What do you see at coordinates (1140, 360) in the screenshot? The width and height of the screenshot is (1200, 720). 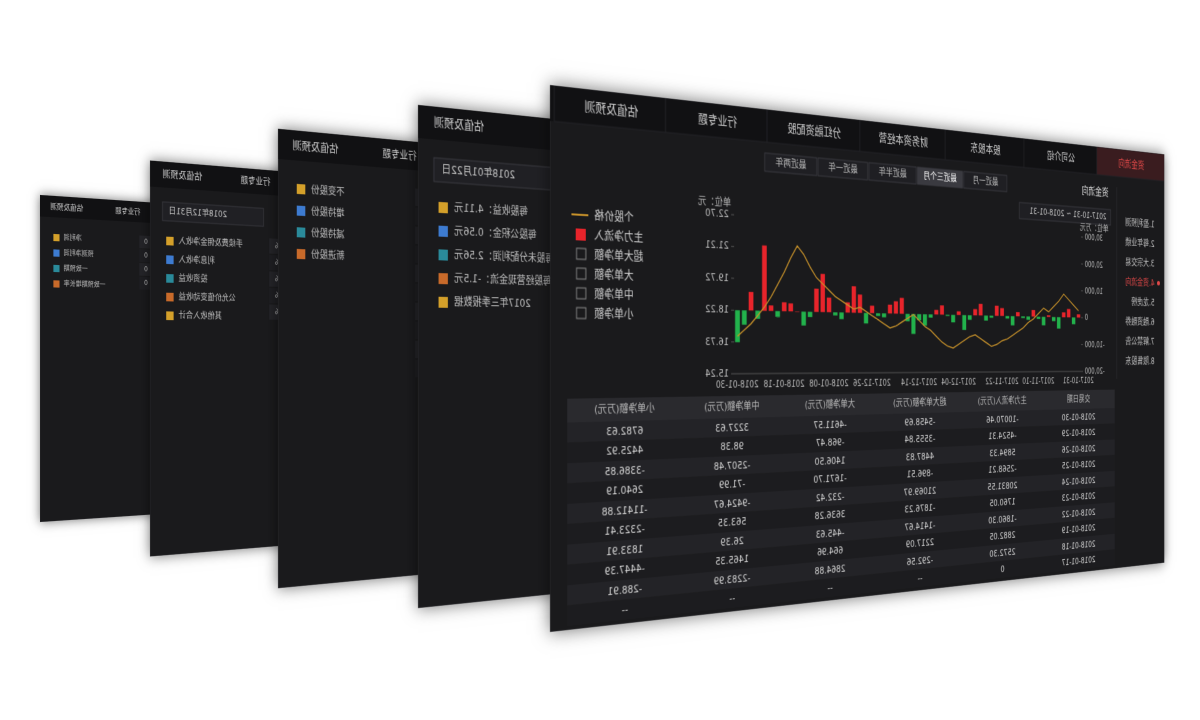 I see `nav-item: 8.限售股东` at bounding box center [1140, 360].